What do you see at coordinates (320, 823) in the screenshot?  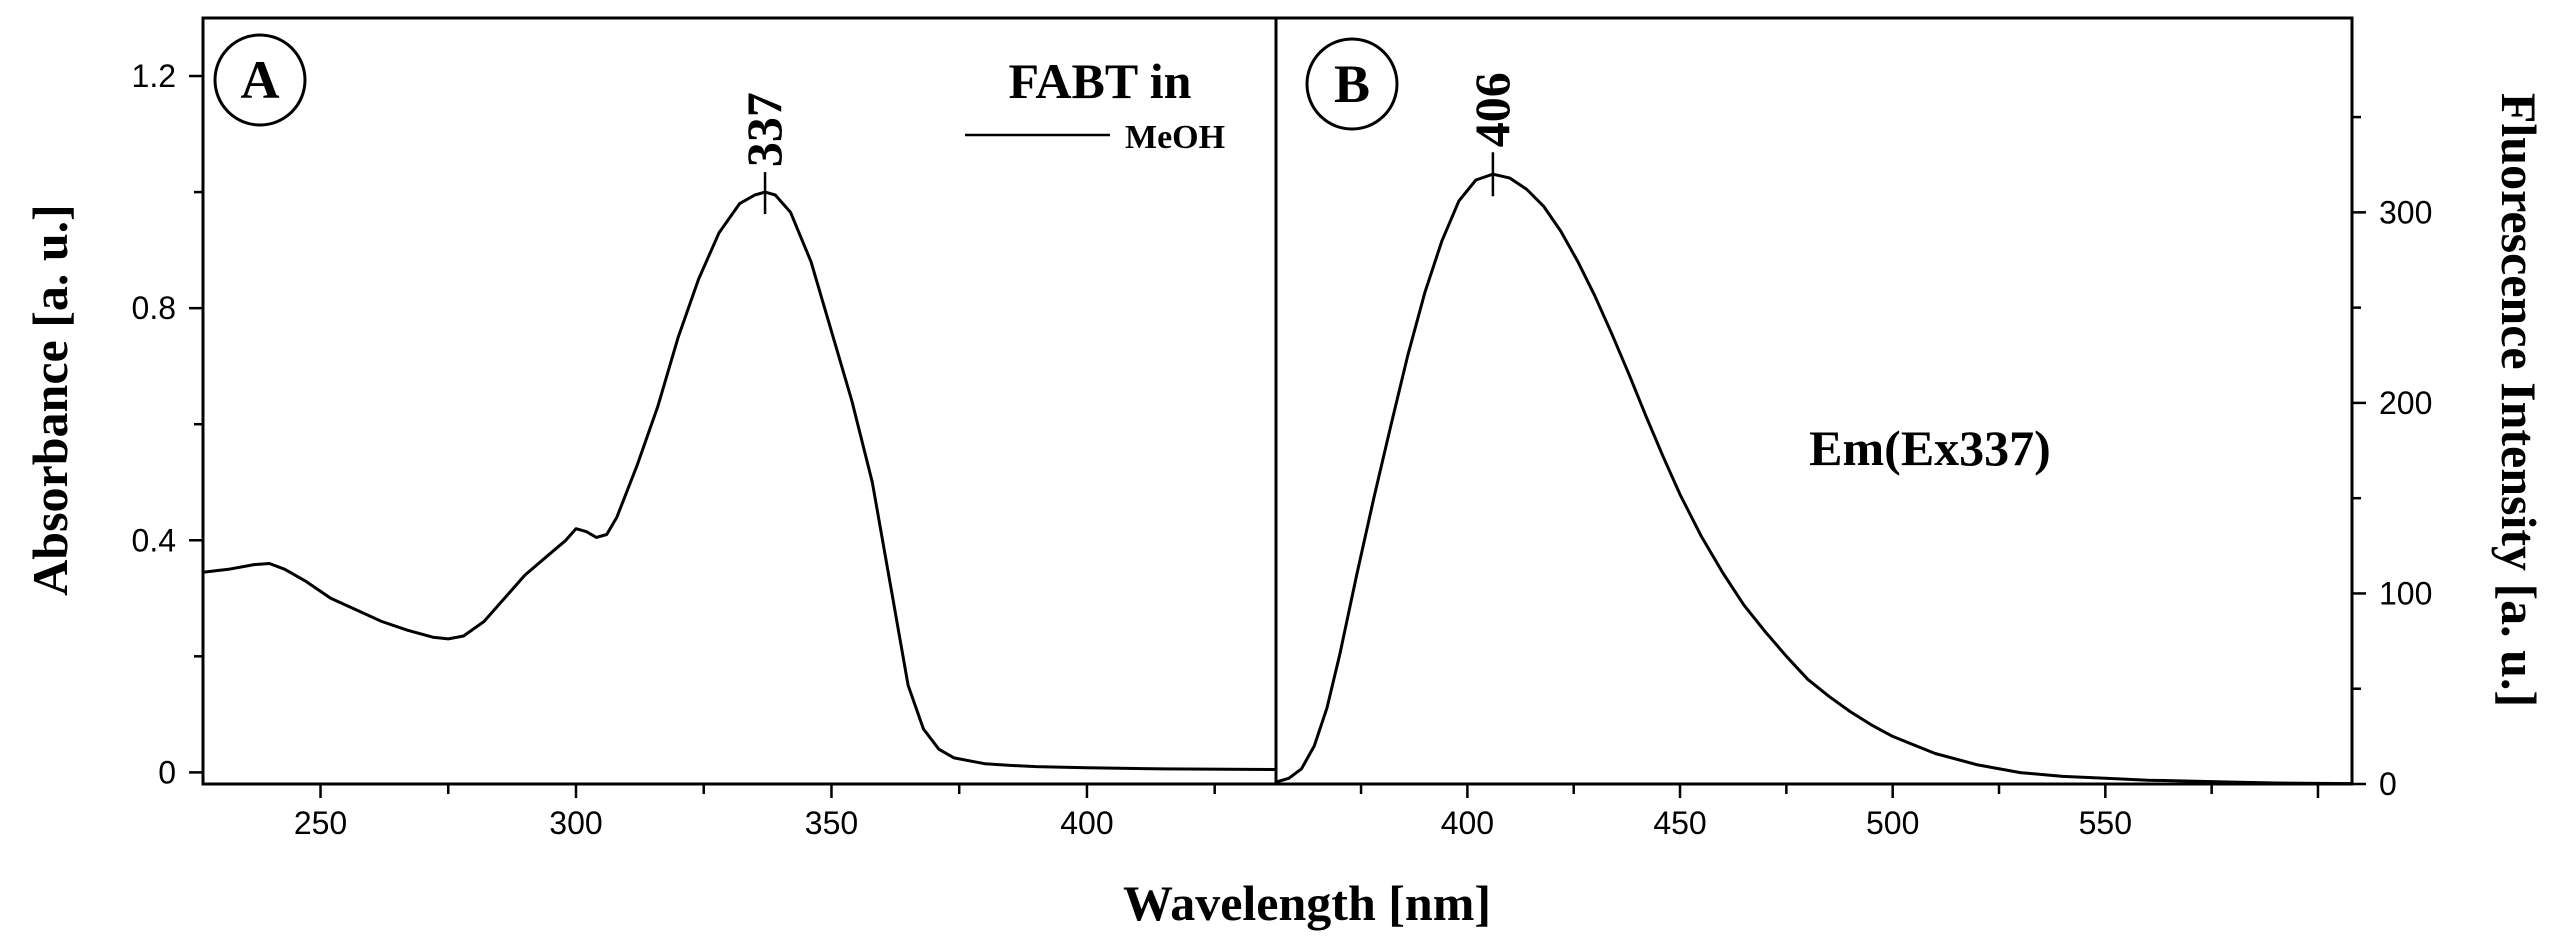 I see `panel-a-x-tick-label: 250` at bounding box center [320, 823].